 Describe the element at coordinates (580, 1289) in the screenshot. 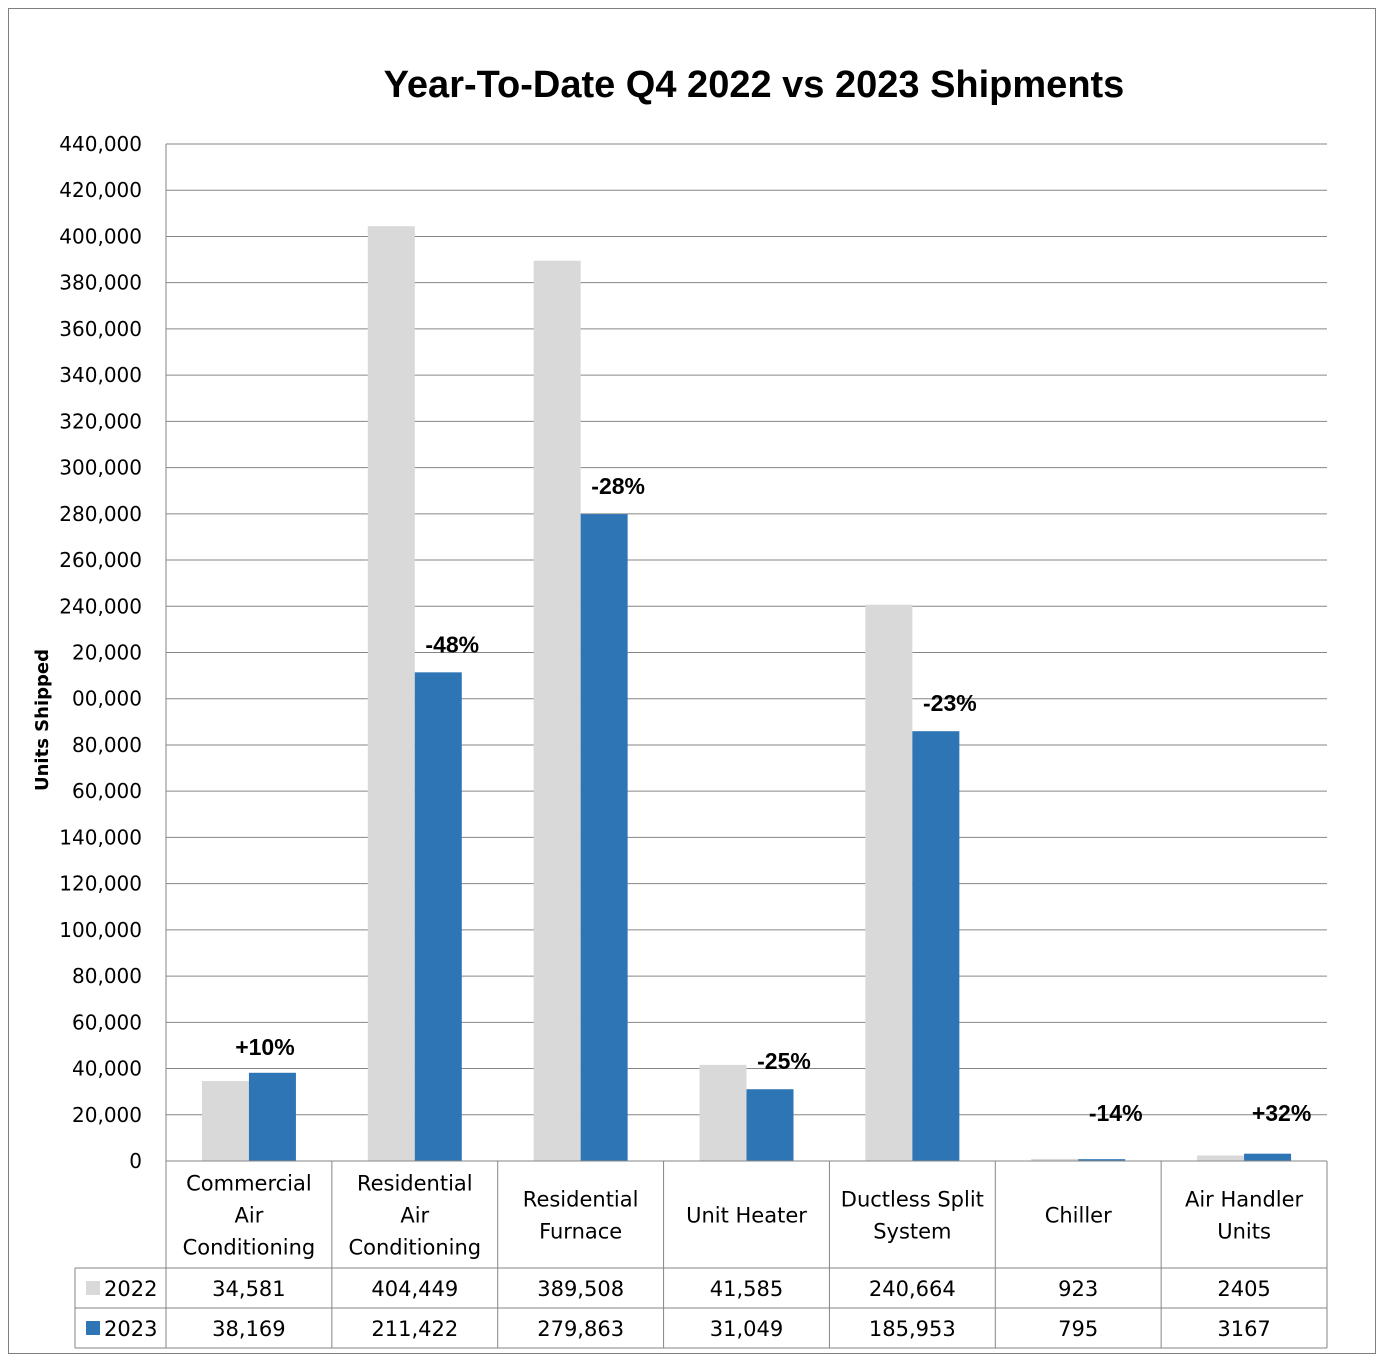

I see `table-cell: 389,508` at that location.